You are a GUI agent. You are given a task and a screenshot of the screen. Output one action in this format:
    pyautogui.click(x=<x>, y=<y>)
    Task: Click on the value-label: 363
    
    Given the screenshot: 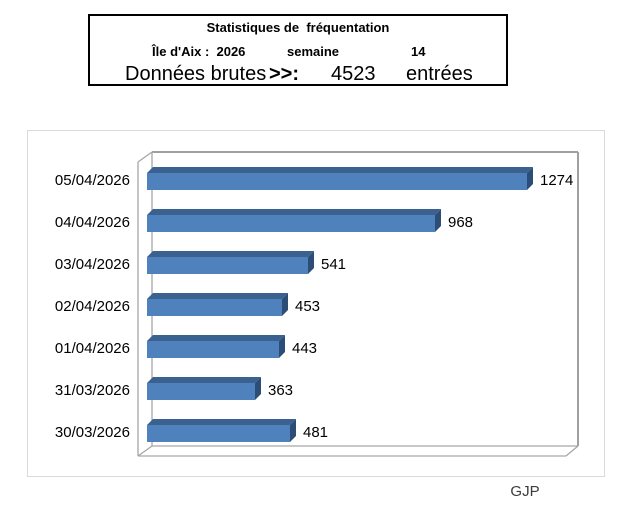 What is the action you would take?
    pyautogui.click(x=281, y=390)
    